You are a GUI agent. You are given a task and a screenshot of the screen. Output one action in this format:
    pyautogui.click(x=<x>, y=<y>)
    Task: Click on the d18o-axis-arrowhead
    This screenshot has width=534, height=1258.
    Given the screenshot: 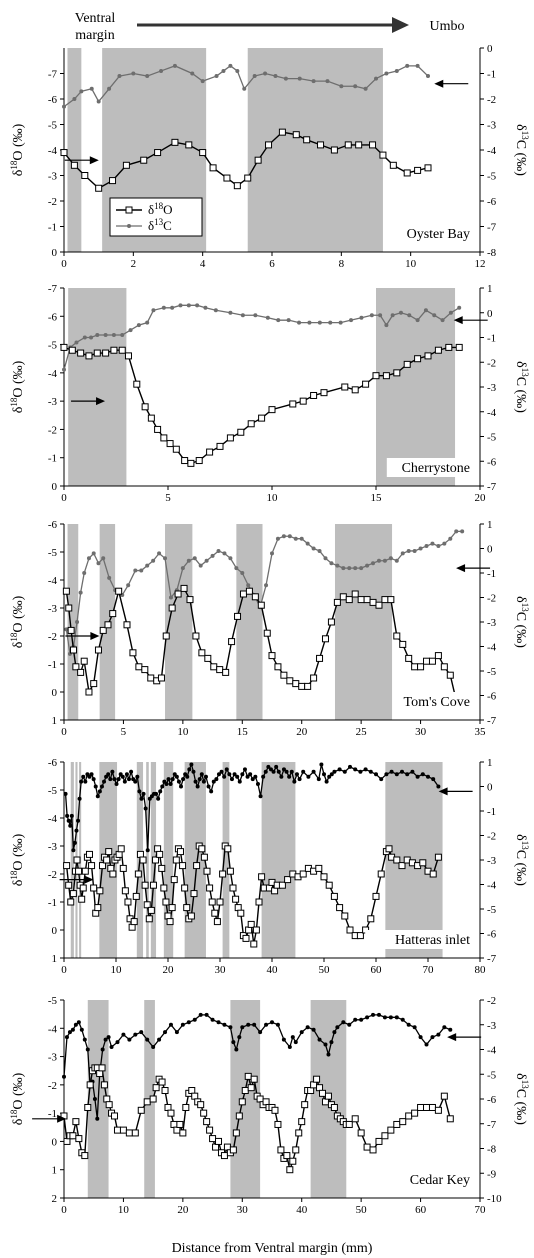 What is the action you would take?
    pyautogui.click(x=101, y=401)
    